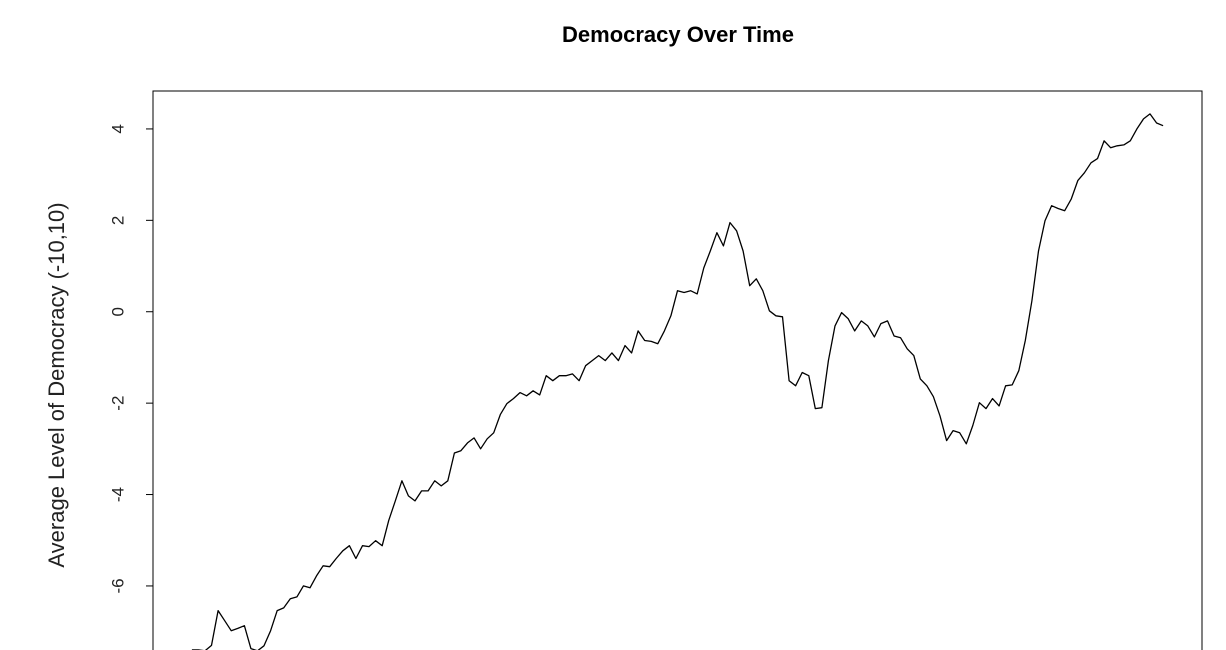  What do you see at coordinates (117, 585) in the screenshot?
I see `y-tick-label: -6` at bounding box center [117, 585].